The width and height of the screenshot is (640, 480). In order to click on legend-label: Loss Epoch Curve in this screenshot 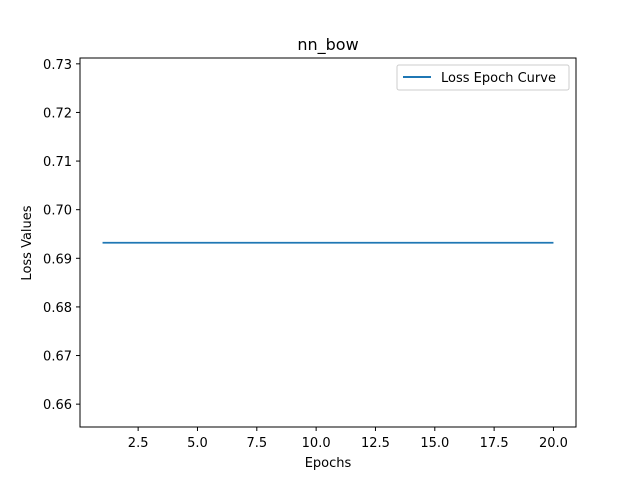, I will do `click(498, 78)`.